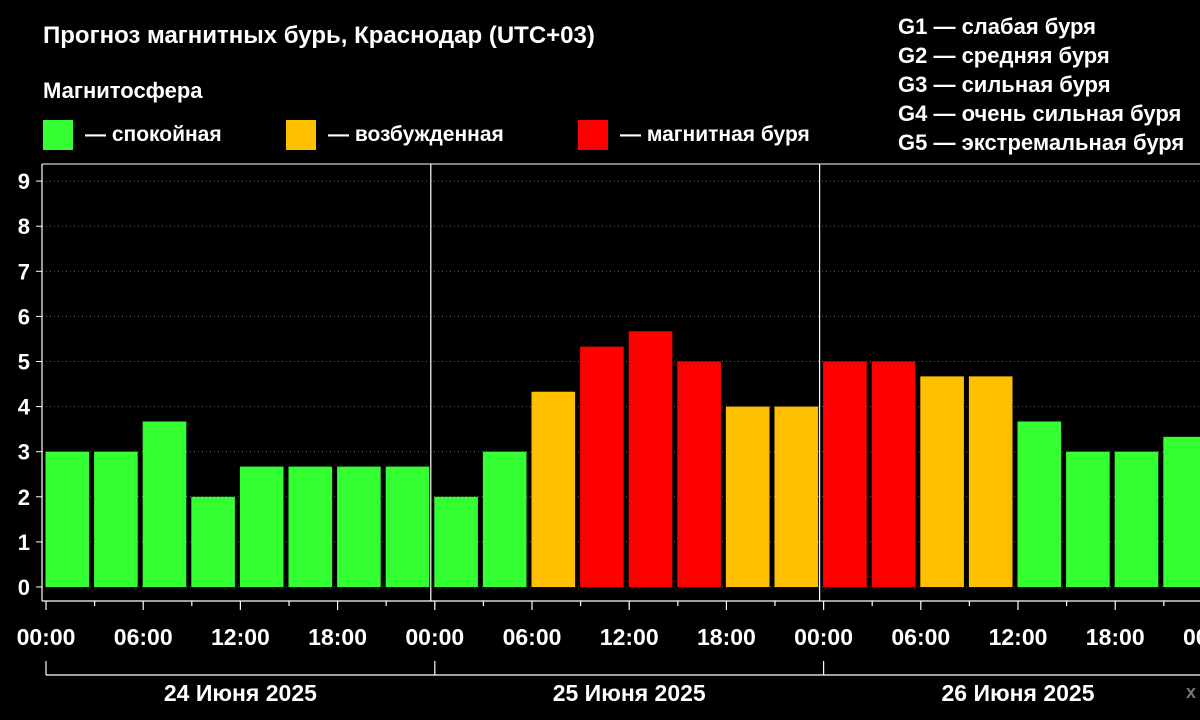  Describe the element at coordinates (24, 407) in the screenshot. I see `y-tick-label: 4` at that location.